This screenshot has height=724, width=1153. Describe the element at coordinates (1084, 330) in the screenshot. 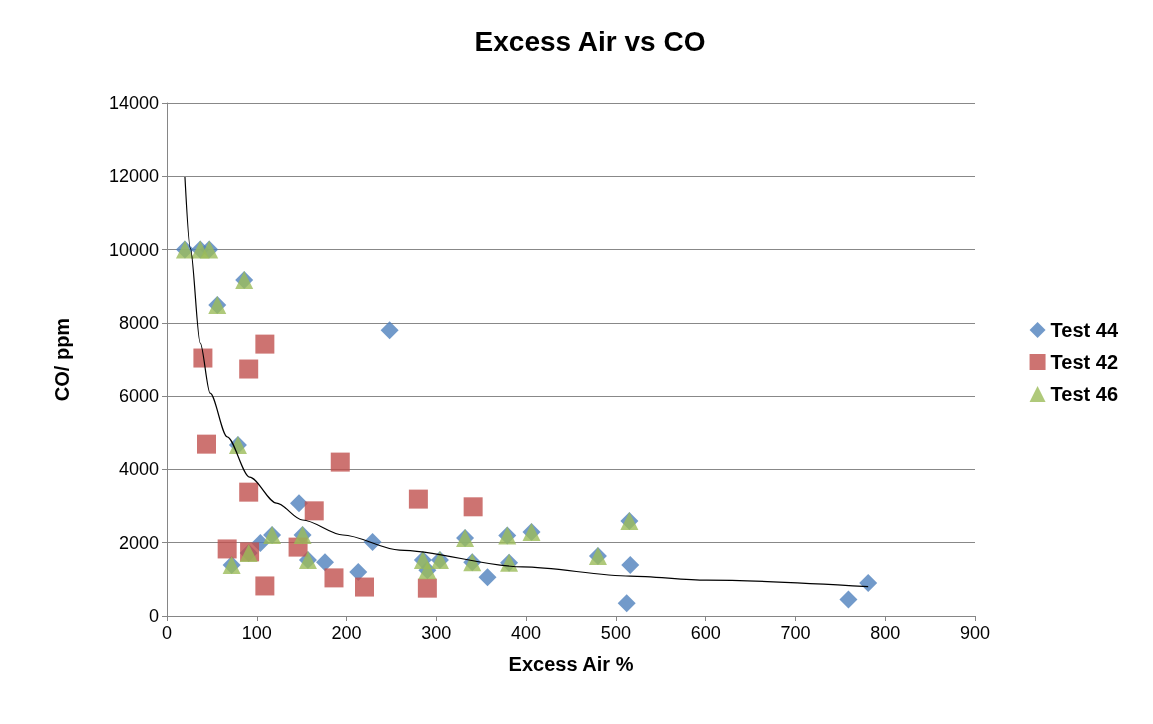

I see `legend-label: Test 44` at that location.